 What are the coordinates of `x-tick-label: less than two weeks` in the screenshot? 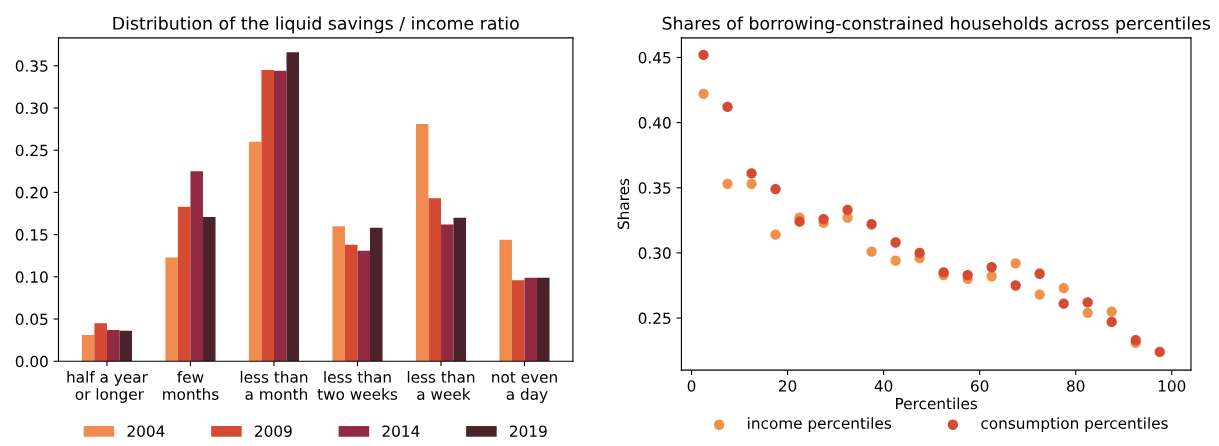 It's located at (357, 385).